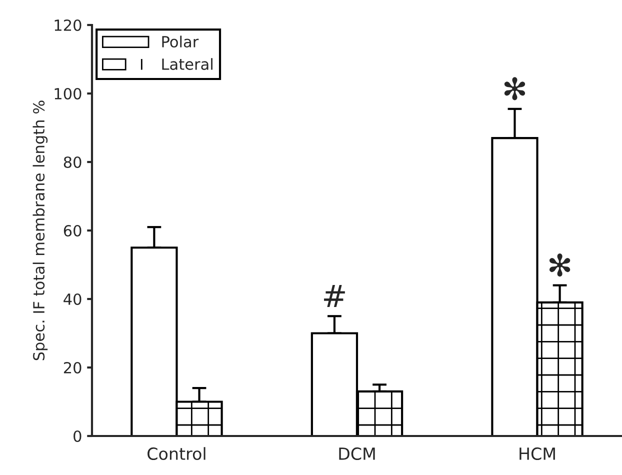  Describe the element at coordinates (68, 25) in the screenshot. I see `y-tick-label: 120` at that location.